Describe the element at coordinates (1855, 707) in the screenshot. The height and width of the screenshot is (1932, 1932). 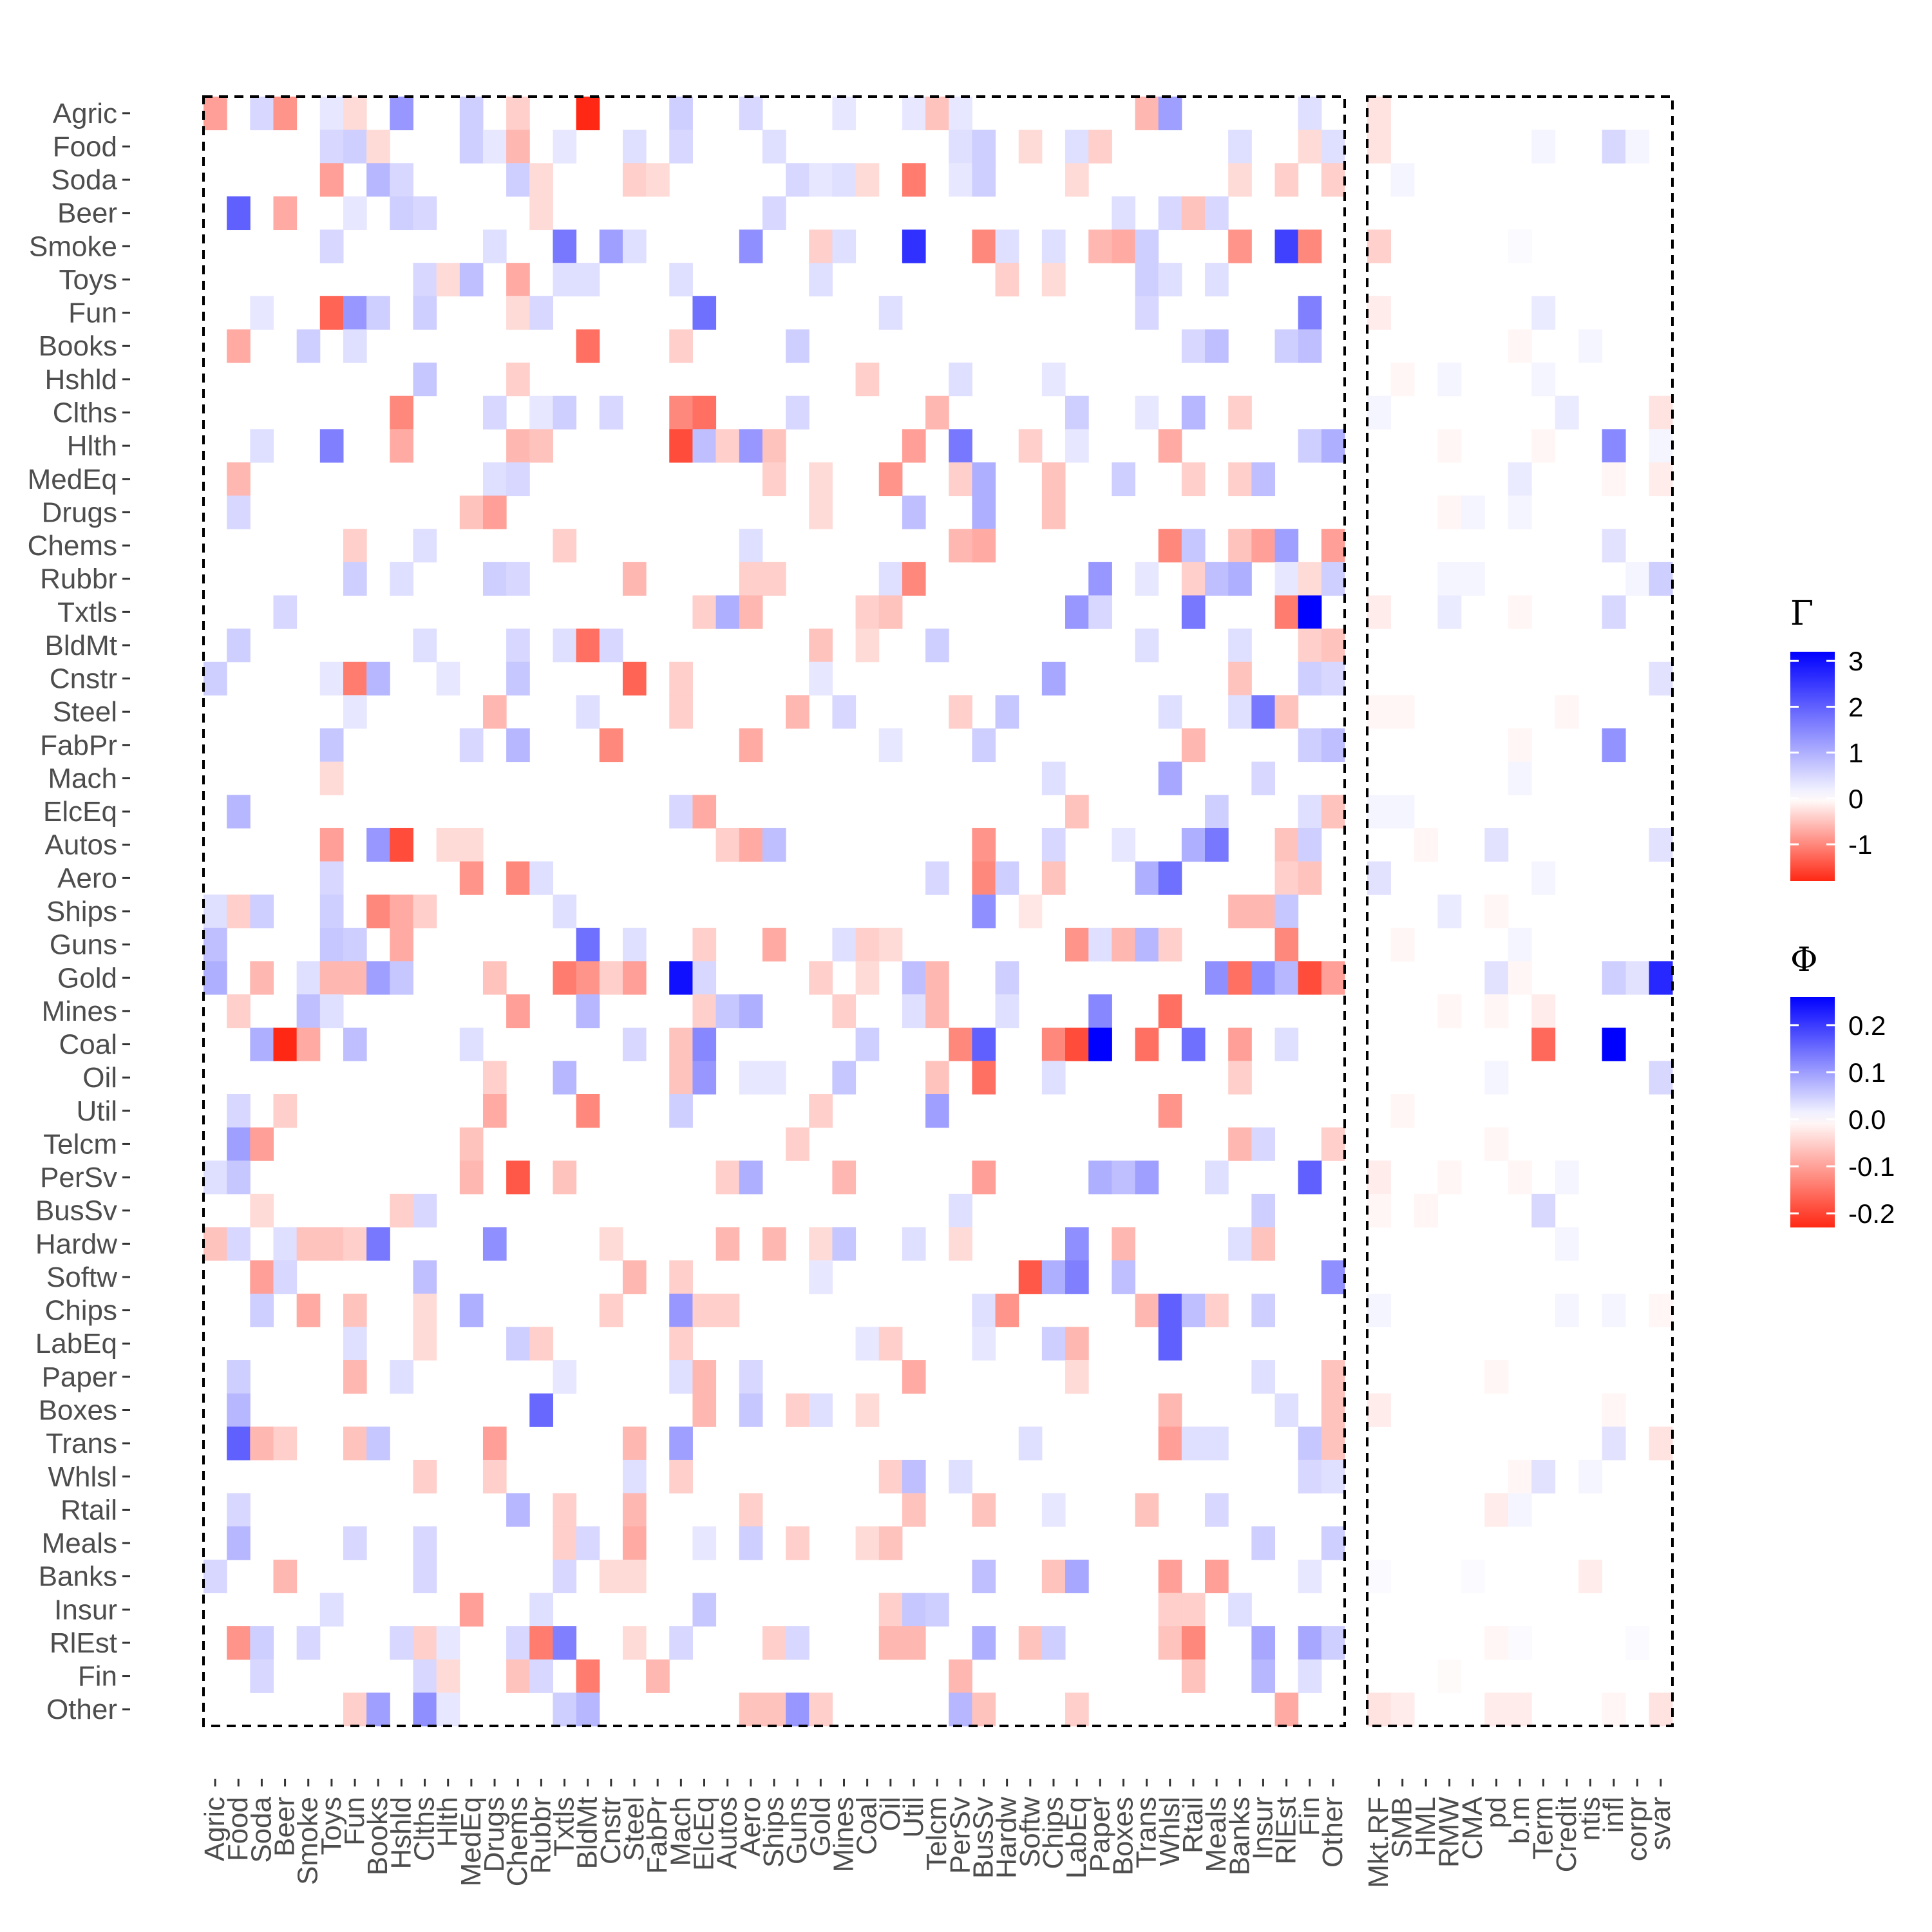
I see `legend-tick-label: 2` at that location.